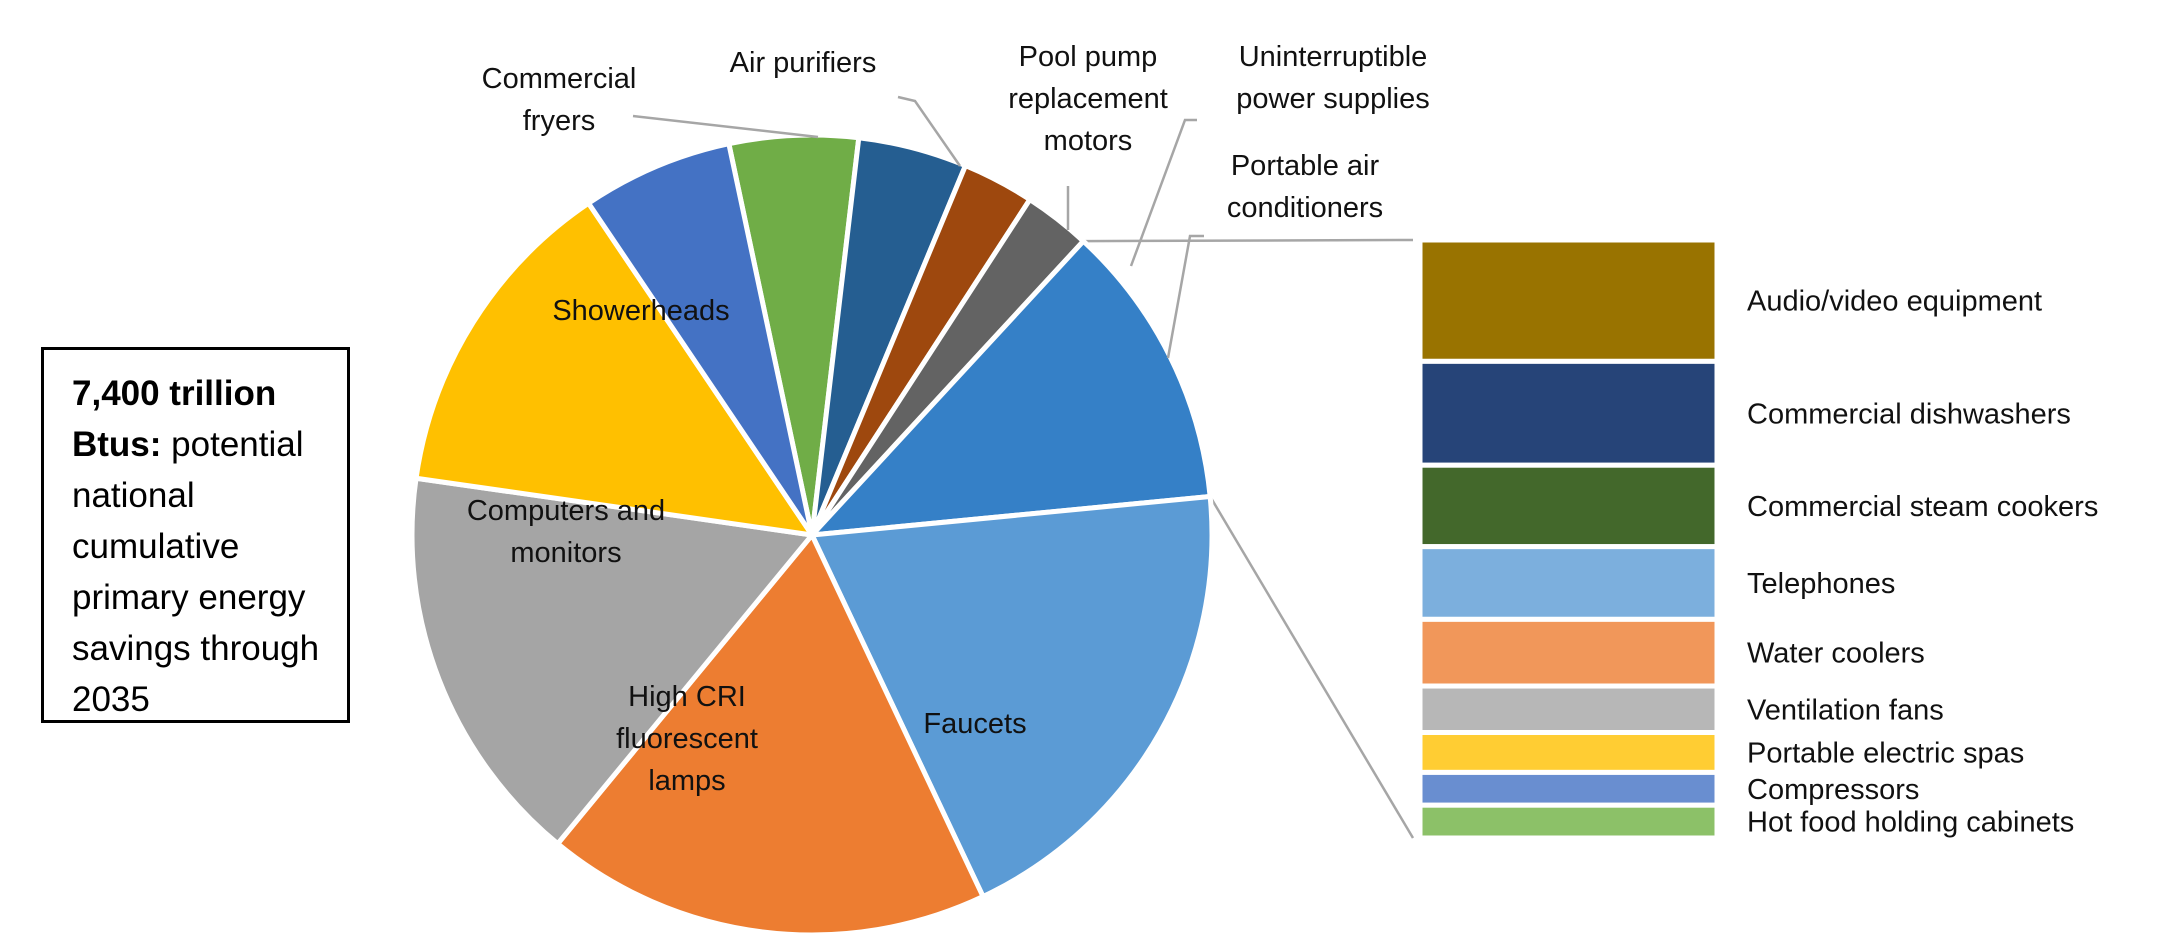 The width and height of the screenshot is (2166, 952). What do you see at coordinates (1833, 790) in the screenshot?
I see `bar-label-compressors: Compressors` at bounding box center [1833, 790].